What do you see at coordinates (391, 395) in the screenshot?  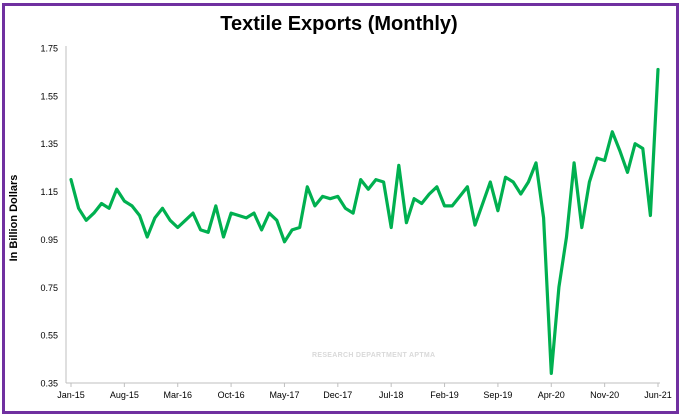 I see `x-tick-label: Jul-18` at bounding box center [391, 395].